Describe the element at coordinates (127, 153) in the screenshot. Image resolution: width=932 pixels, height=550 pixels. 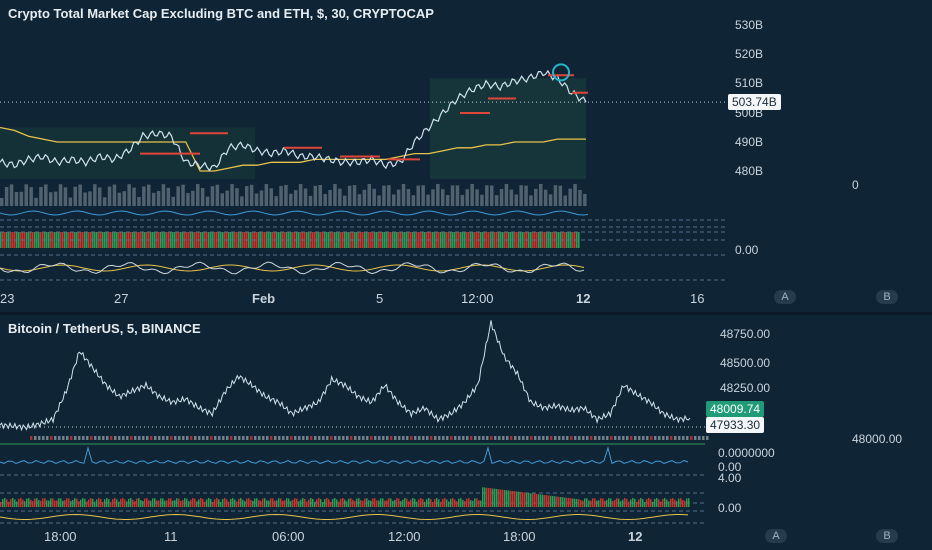
I see `top-shaded-region` at that location.